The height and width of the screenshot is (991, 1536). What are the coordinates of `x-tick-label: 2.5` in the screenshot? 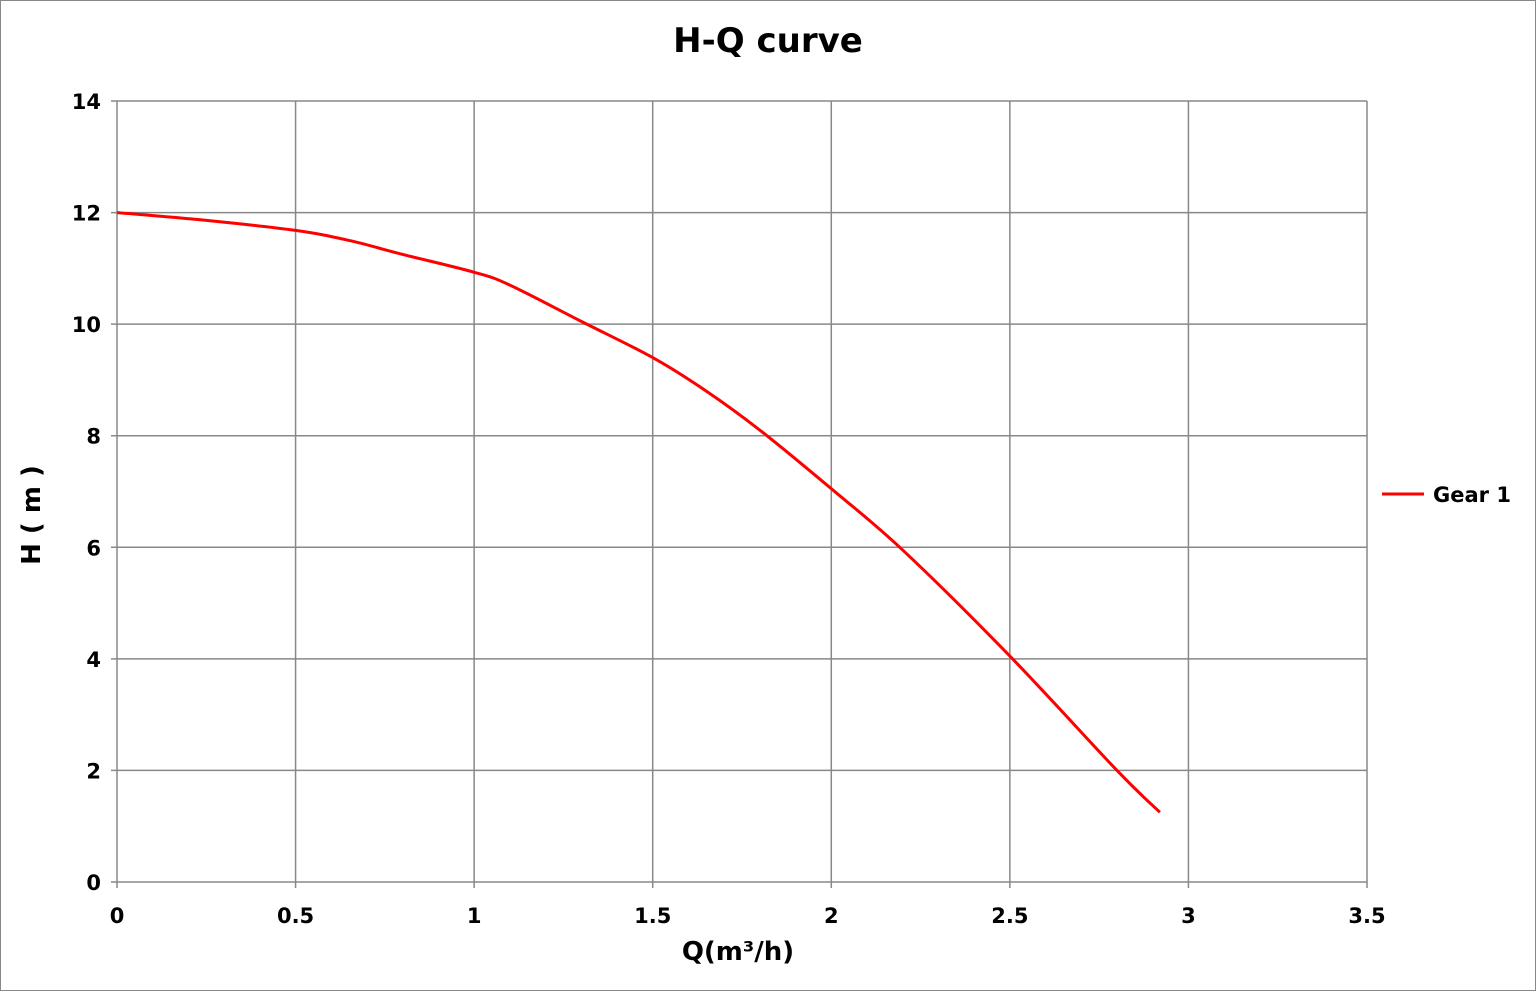 It's located at (1009, 916).